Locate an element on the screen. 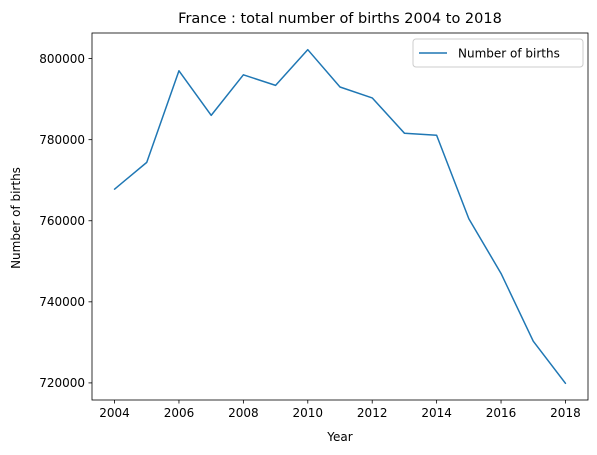 This screenshot has width=597, height=455. legend: Number of births is located at coordinates (498, 53).